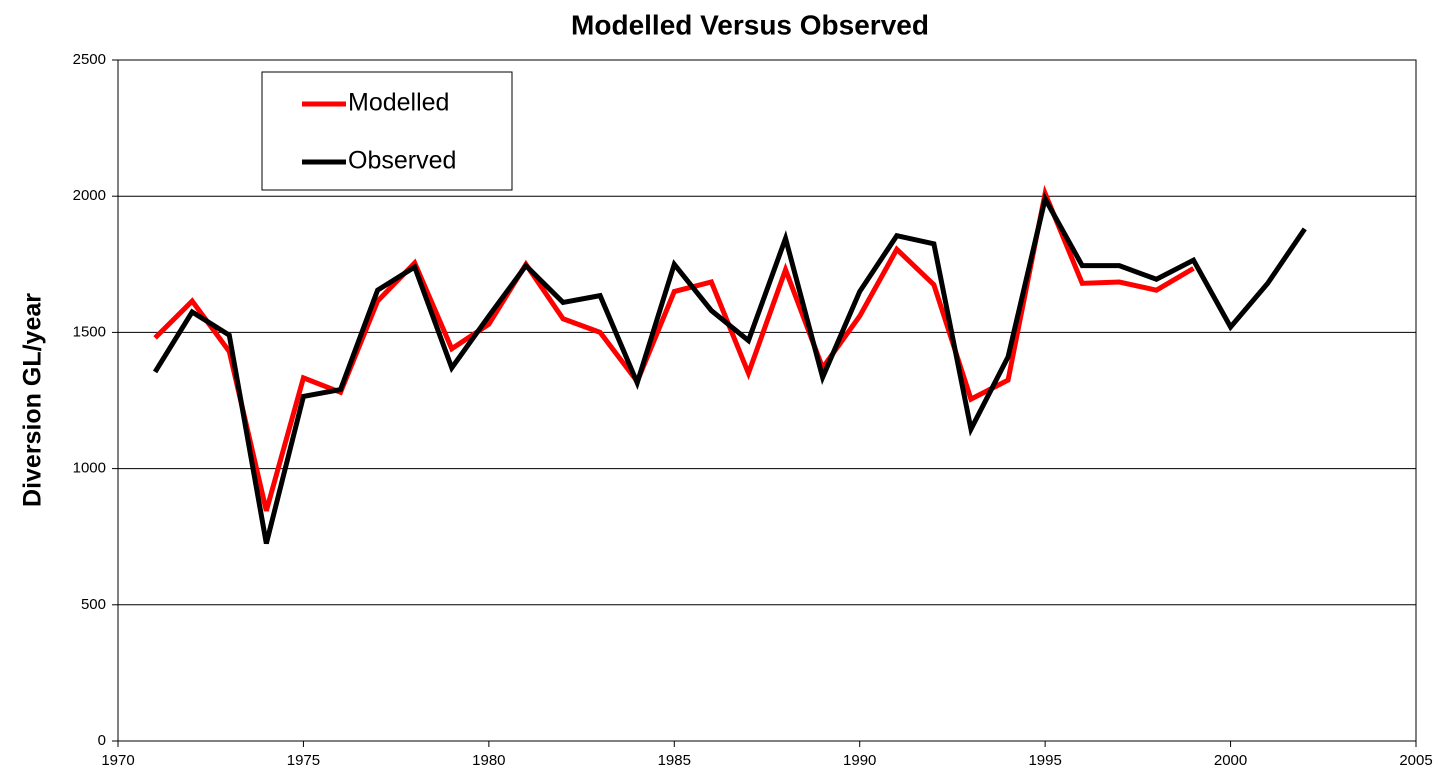 The height and width of the screenshot is (783, 1446). What do you see at coordinates (117, 760) in the screenshot?
I see `x-tick-label: 1970` at bounding box center [117, 760].